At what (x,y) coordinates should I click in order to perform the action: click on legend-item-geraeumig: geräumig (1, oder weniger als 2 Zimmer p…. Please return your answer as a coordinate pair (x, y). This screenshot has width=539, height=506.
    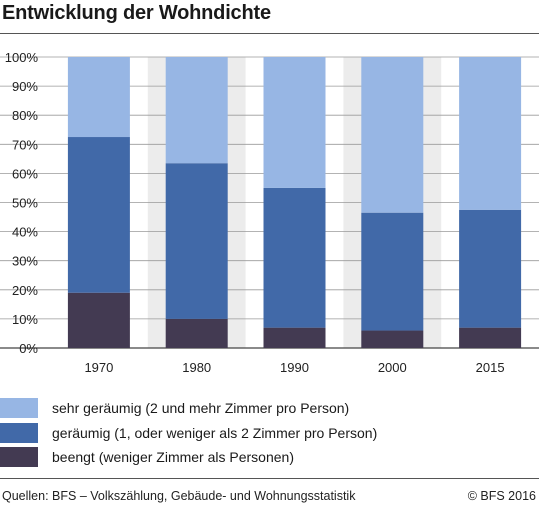
    Looking at the image, I should click on (269, 433).